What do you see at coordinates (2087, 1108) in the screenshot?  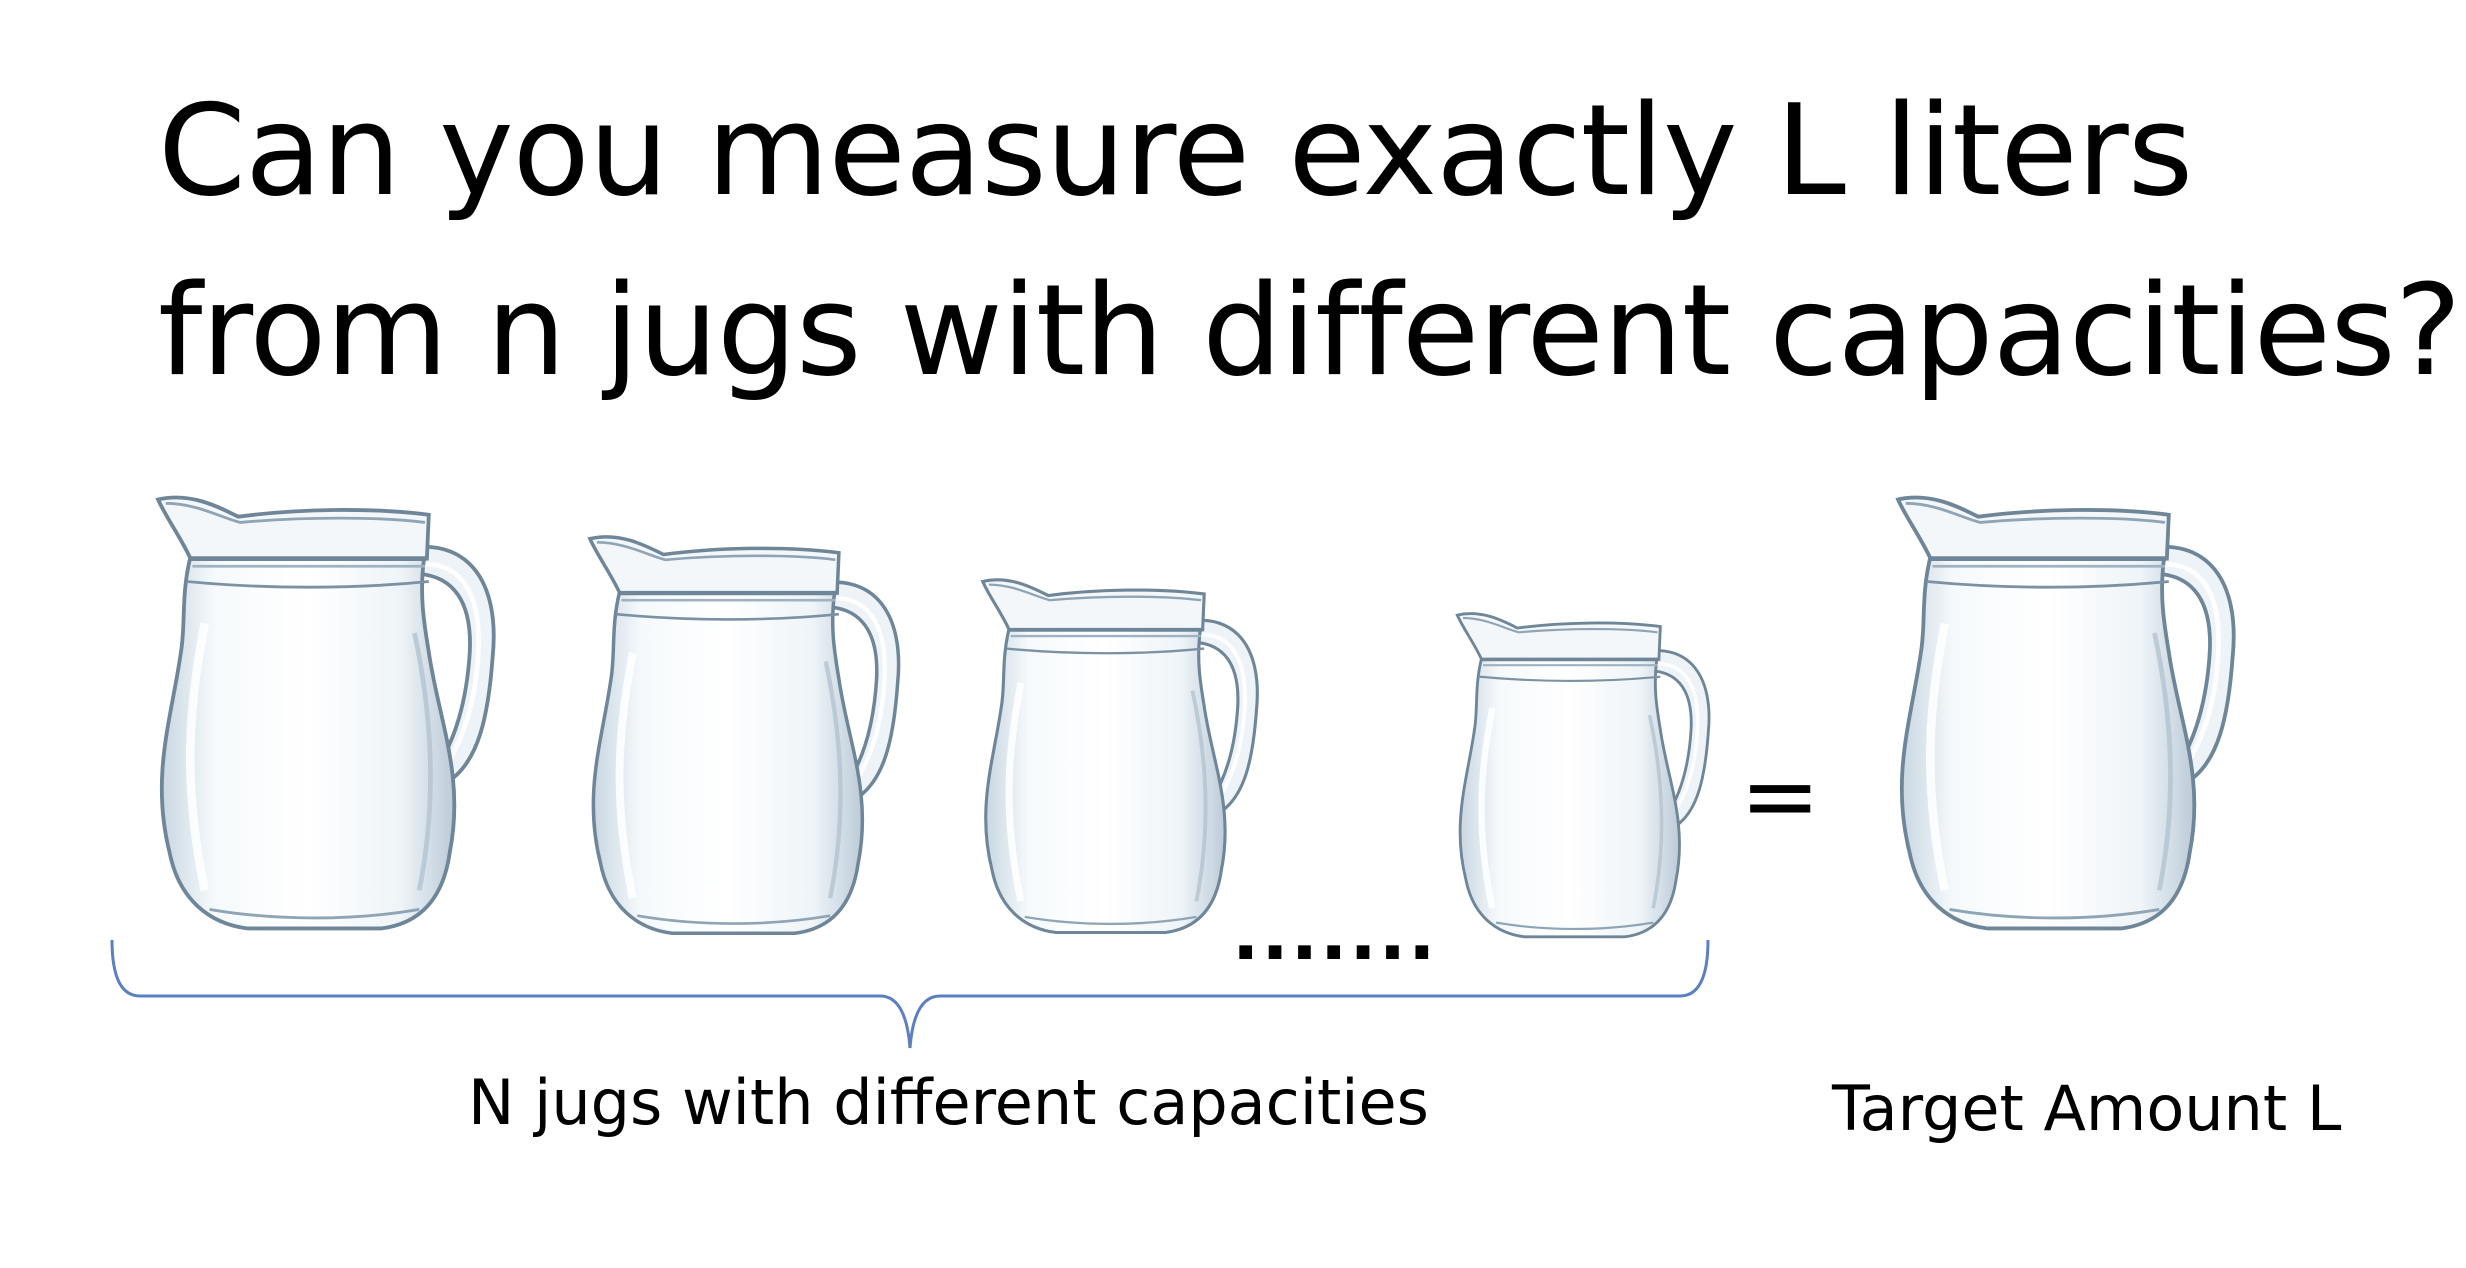 I see `target-label: Target Amount L` at bounding box center [2087, 1108].